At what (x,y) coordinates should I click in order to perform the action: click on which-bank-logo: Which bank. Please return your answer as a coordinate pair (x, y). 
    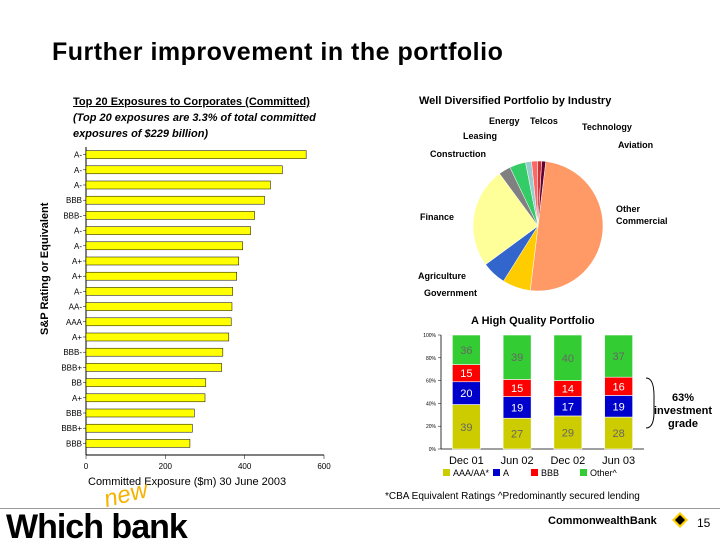
    Looking at the image, I should click on (97, 527).